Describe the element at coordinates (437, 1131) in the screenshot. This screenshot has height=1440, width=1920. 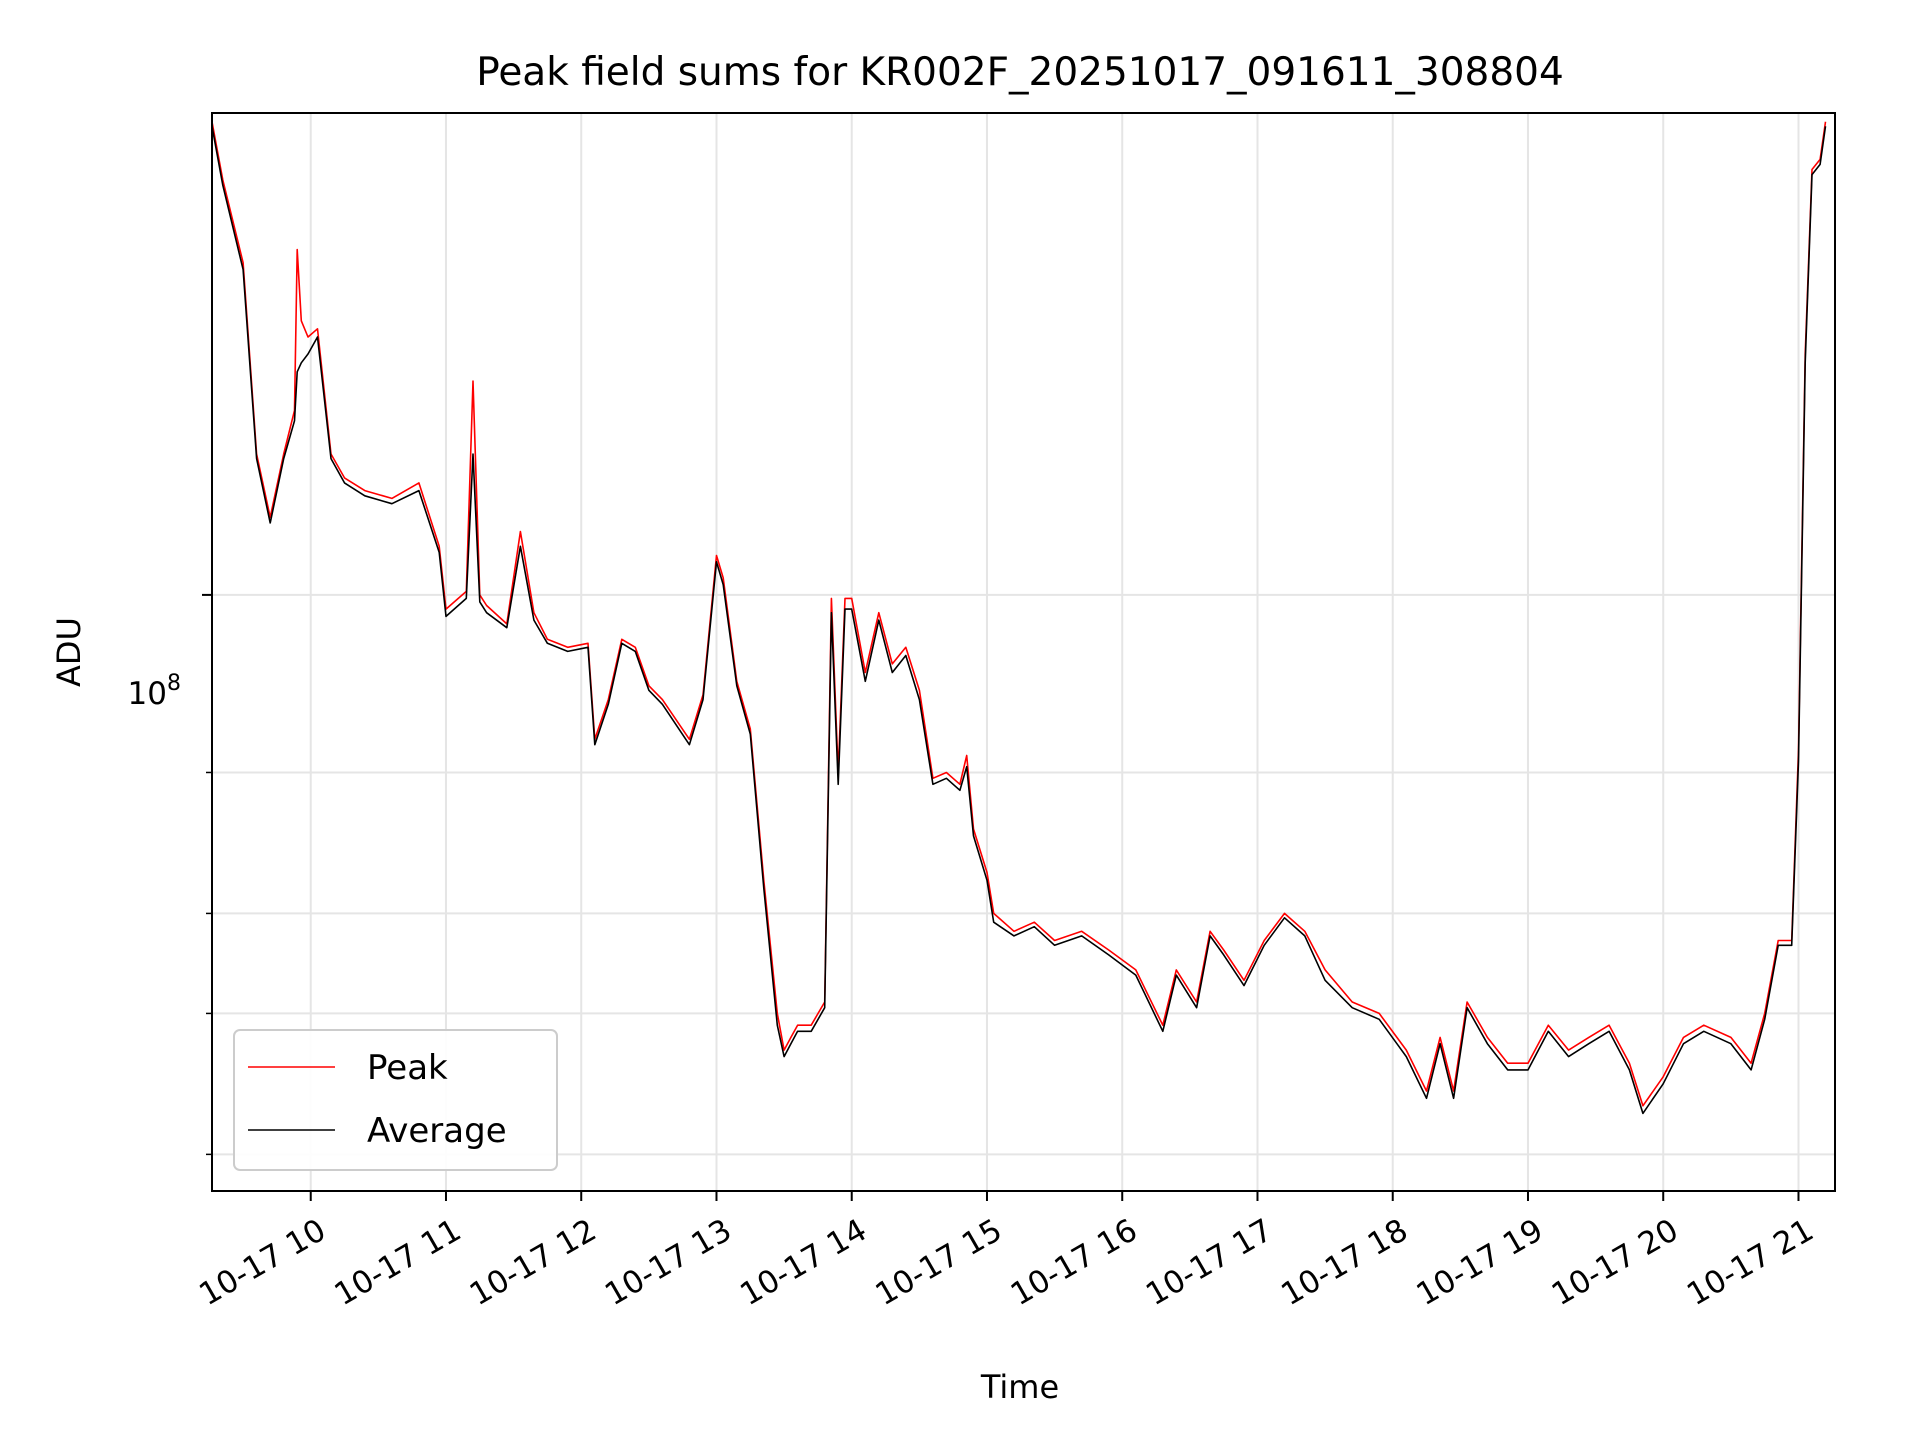
I see `legend-label-average: Average` at that location.